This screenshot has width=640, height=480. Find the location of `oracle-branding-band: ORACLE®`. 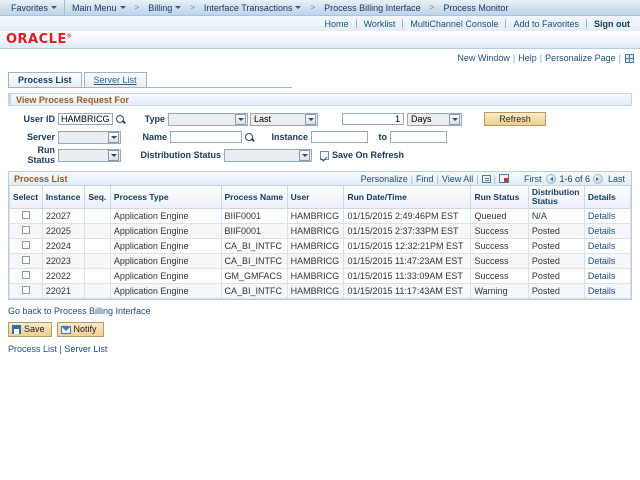

oracle-branding-band: ORACLE® is located at coordinates (320, 40).